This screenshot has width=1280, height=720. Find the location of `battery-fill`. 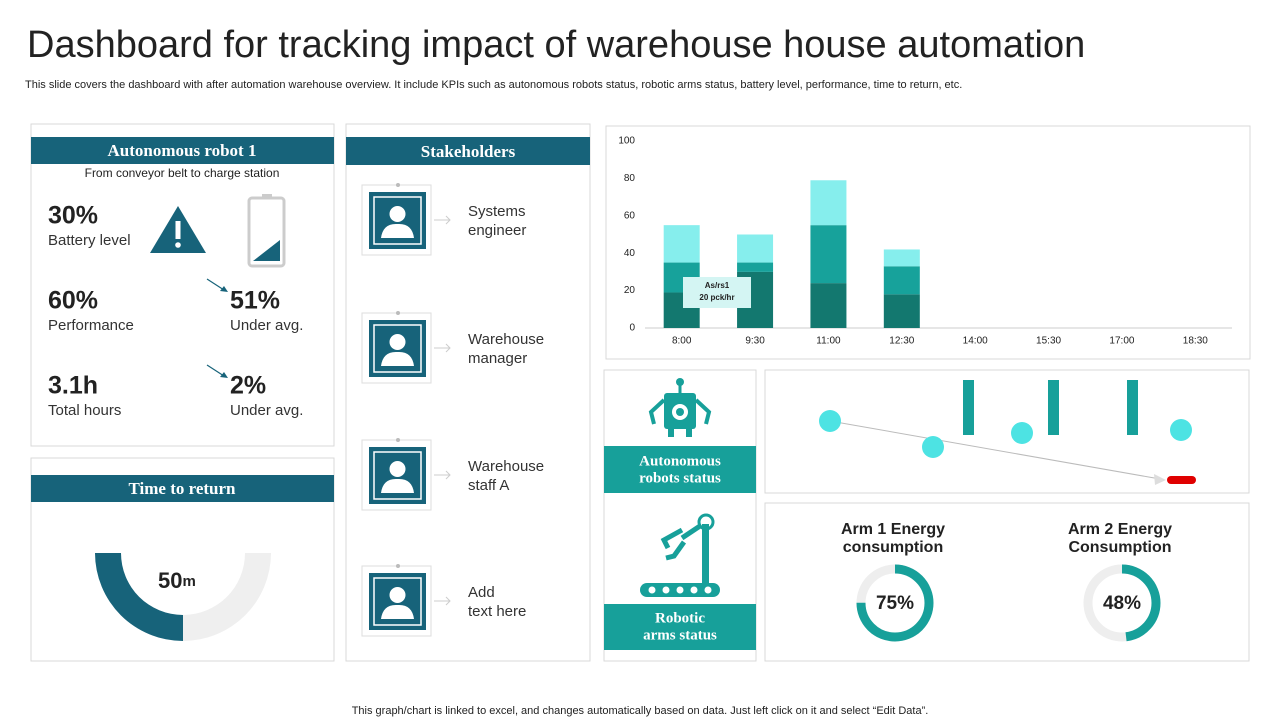

battery-fill is located at coordinates (266, 250).